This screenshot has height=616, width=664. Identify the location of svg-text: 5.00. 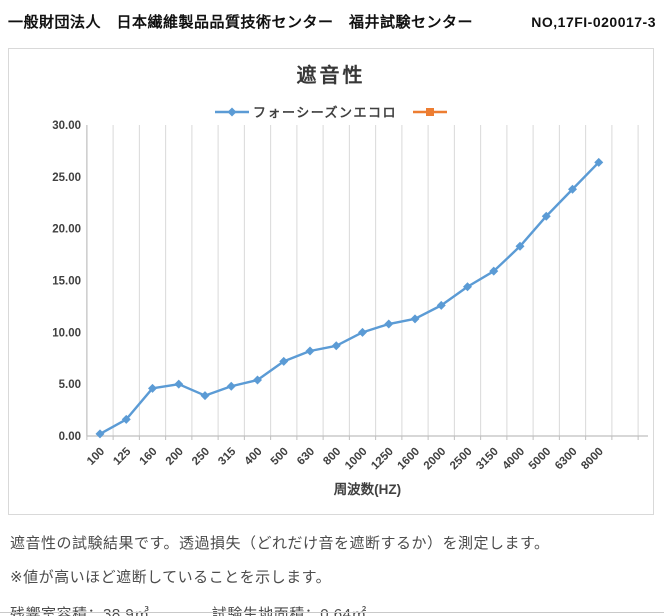
(70, 385).